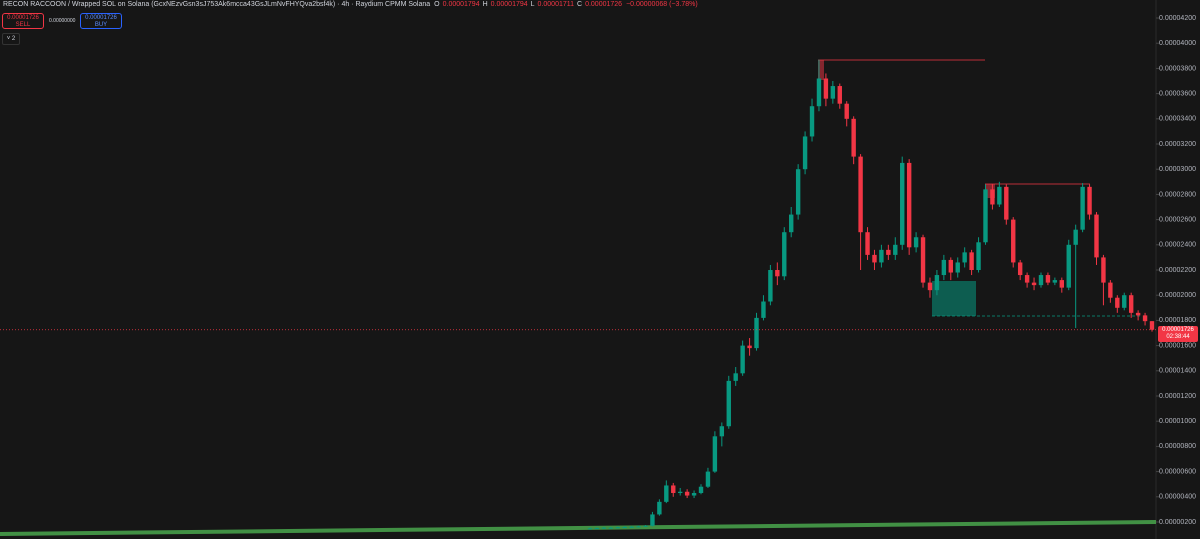 The image size is (1200, 539). Describe the element at coordinates (101, 25) in the screenshot. I see `buy-label: BUY` at that location.